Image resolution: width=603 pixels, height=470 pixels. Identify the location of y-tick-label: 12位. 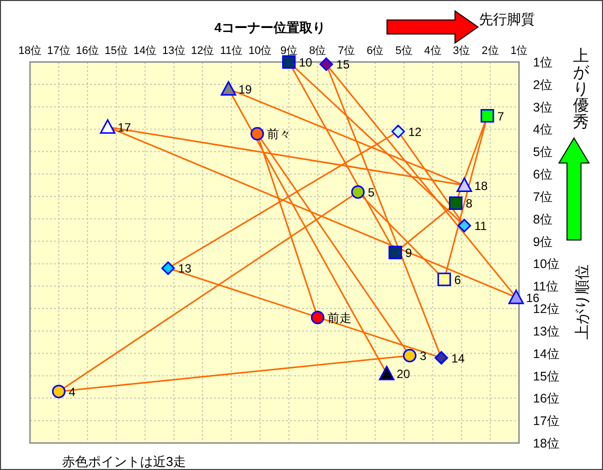
(546, 309).